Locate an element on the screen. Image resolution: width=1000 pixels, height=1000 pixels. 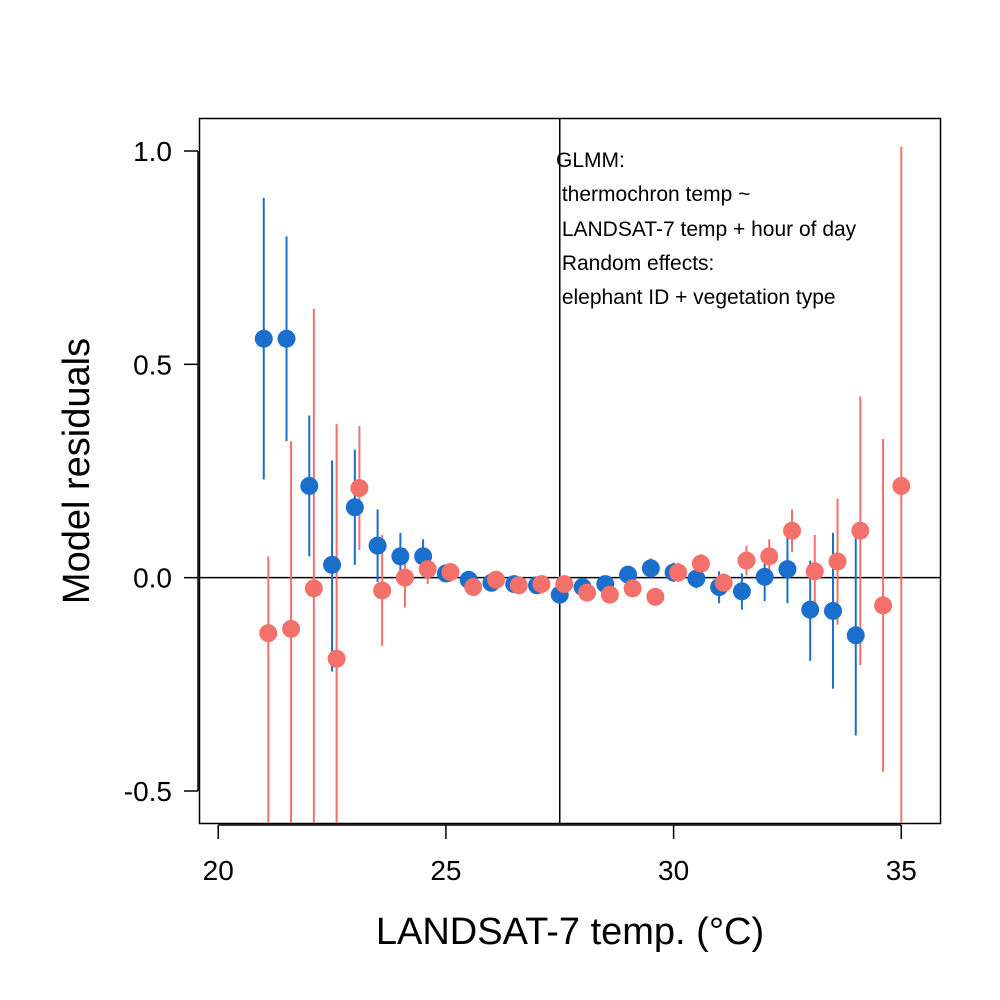
annotation-line-3: LANDSAT-7 temp + hour of day is located at coordinates (706, 229).